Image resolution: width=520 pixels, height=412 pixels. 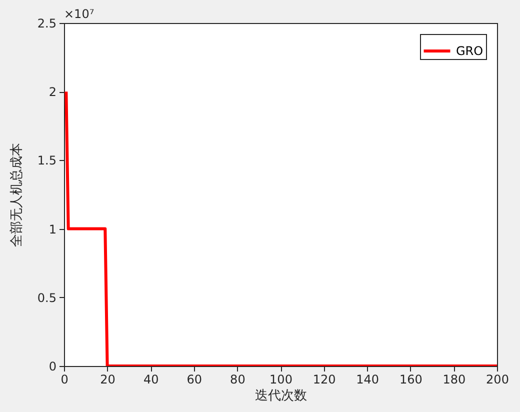 What do you see at coordinates (52, 92) in the screenshot?
I see `y-tick-label: 2` at bounding box center [52, 92].